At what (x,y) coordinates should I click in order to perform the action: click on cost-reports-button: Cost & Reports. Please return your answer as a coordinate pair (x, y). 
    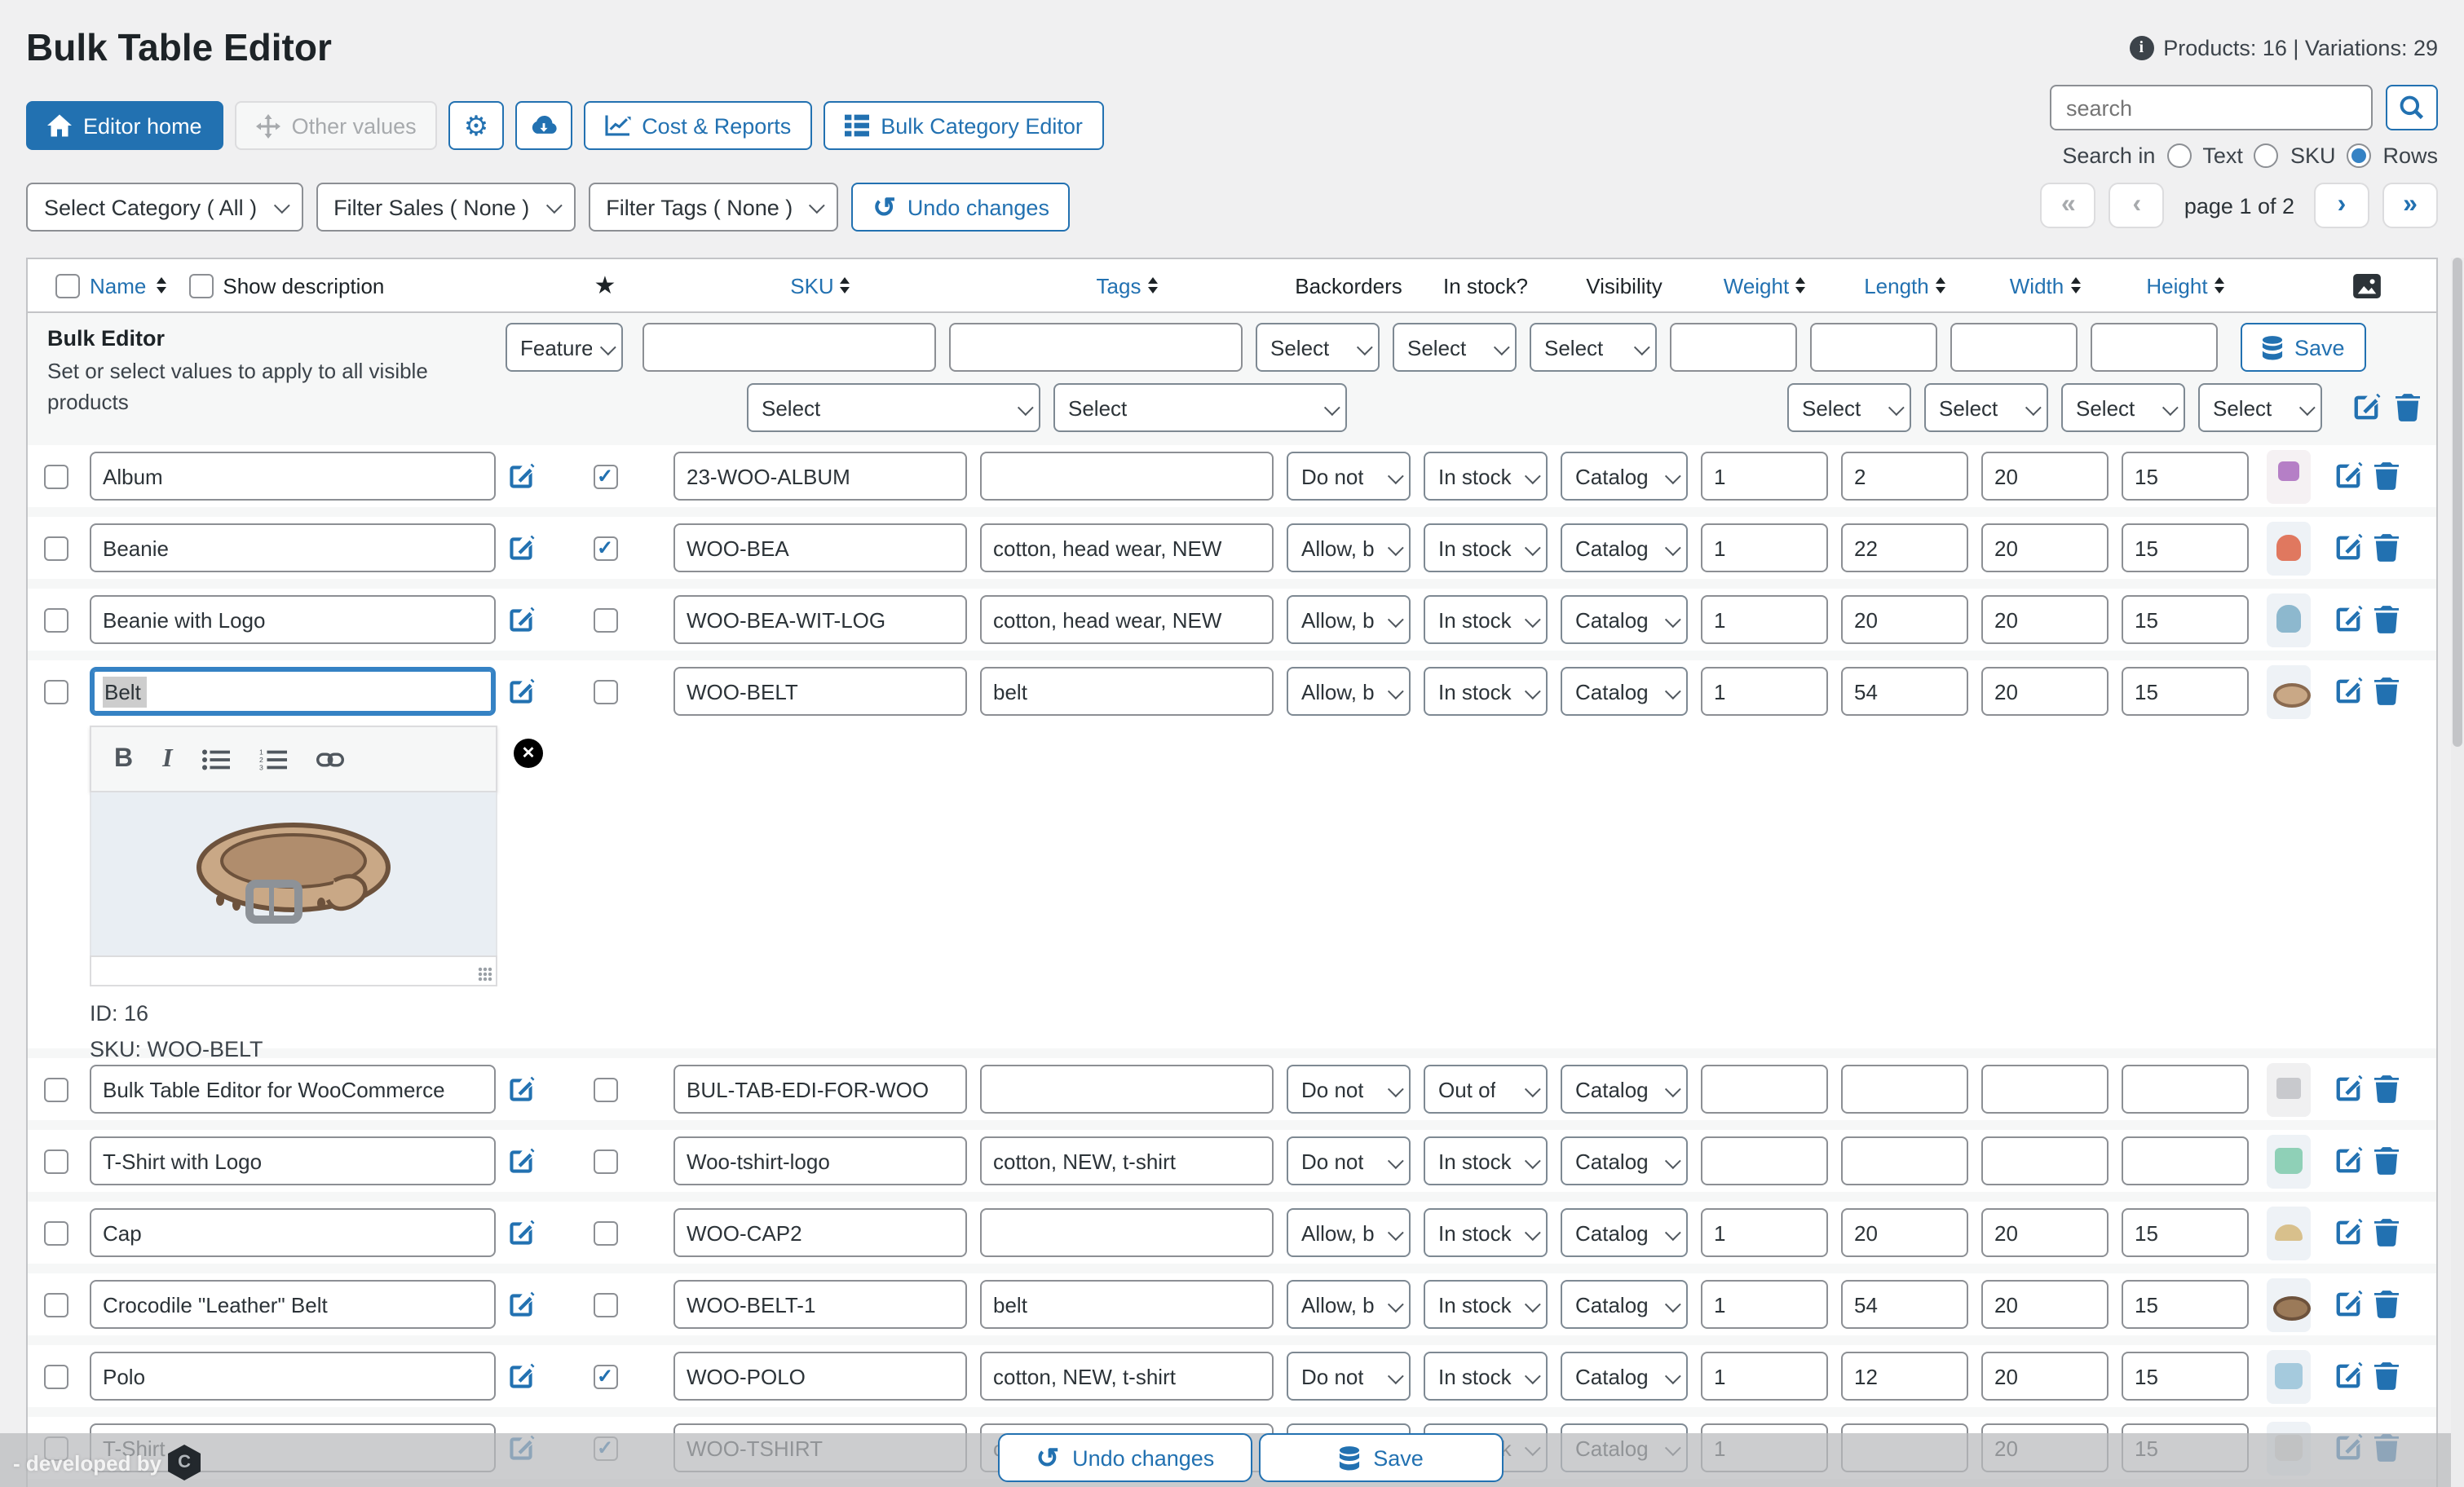
    Looking at the image, I should click on (698, 126).